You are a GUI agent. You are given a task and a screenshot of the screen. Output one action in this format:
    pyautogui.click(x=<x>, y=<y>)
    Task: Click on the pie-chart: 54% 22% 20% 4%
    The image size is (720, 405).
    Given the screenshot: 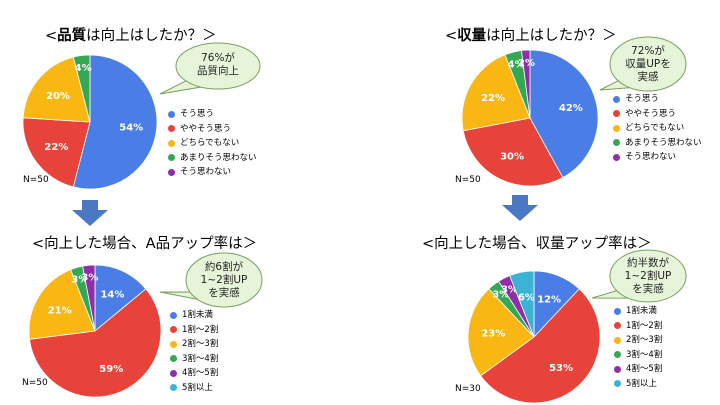 What is the action you would take?
    pyautogui.click(x=90, y=122)
    